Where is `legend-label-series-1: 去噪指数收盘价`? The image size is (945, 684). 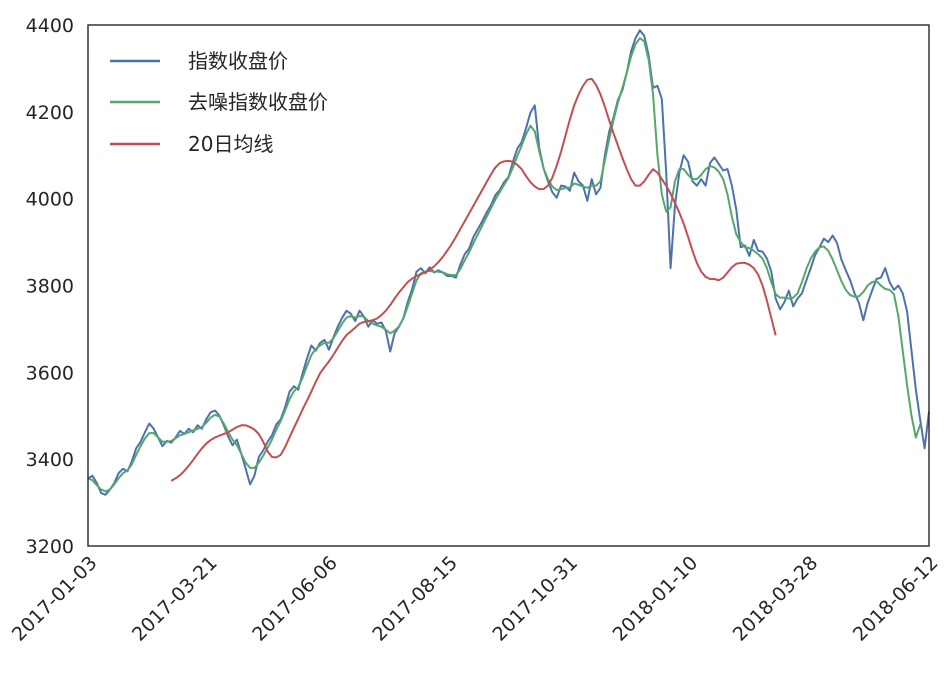
legend-label-series-1: 去噪指数收盘价 is located at coordinates (258, 102).